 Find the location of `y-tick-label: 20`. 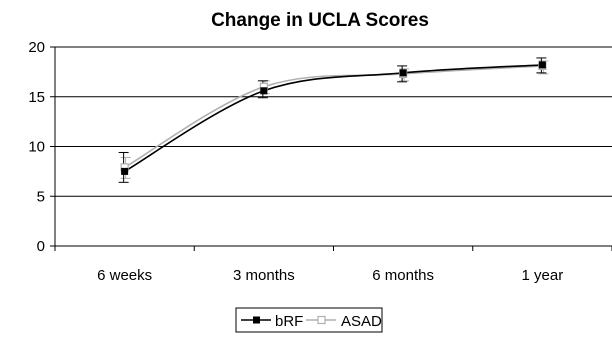

y-tick-label: 20 is located at coordinates (36, 47).